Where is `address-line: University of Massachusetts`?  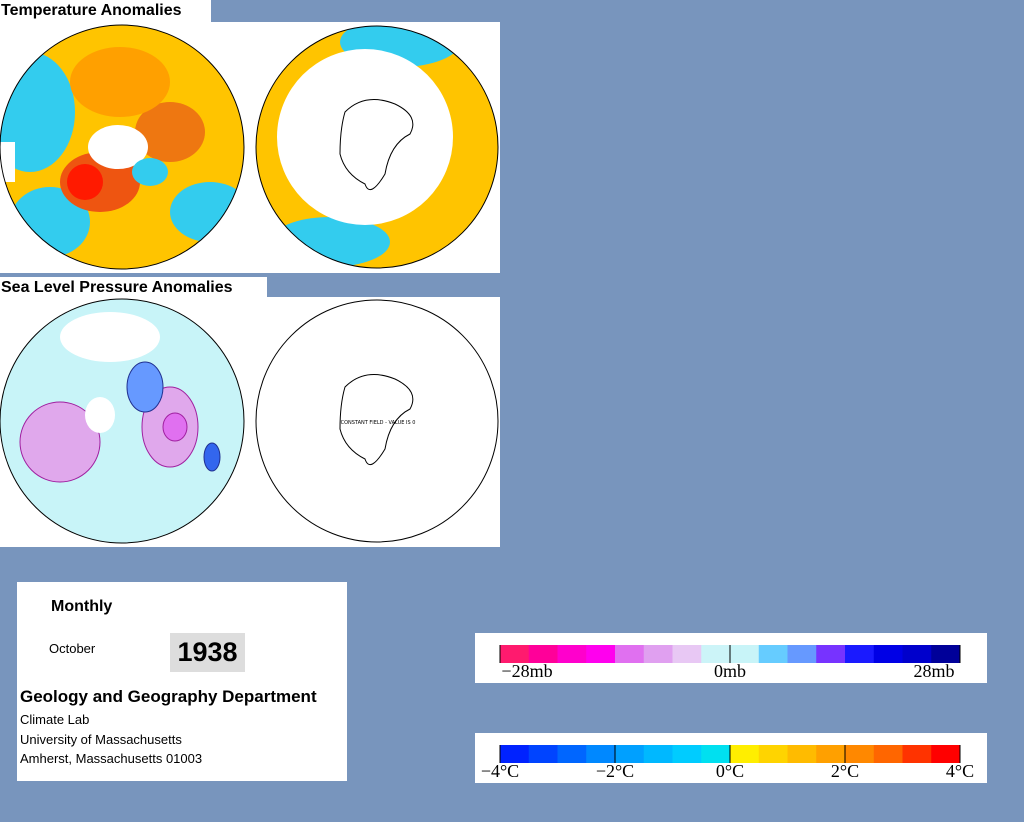
address-line: University of Massachusetts is located at coordinates (101, 739).